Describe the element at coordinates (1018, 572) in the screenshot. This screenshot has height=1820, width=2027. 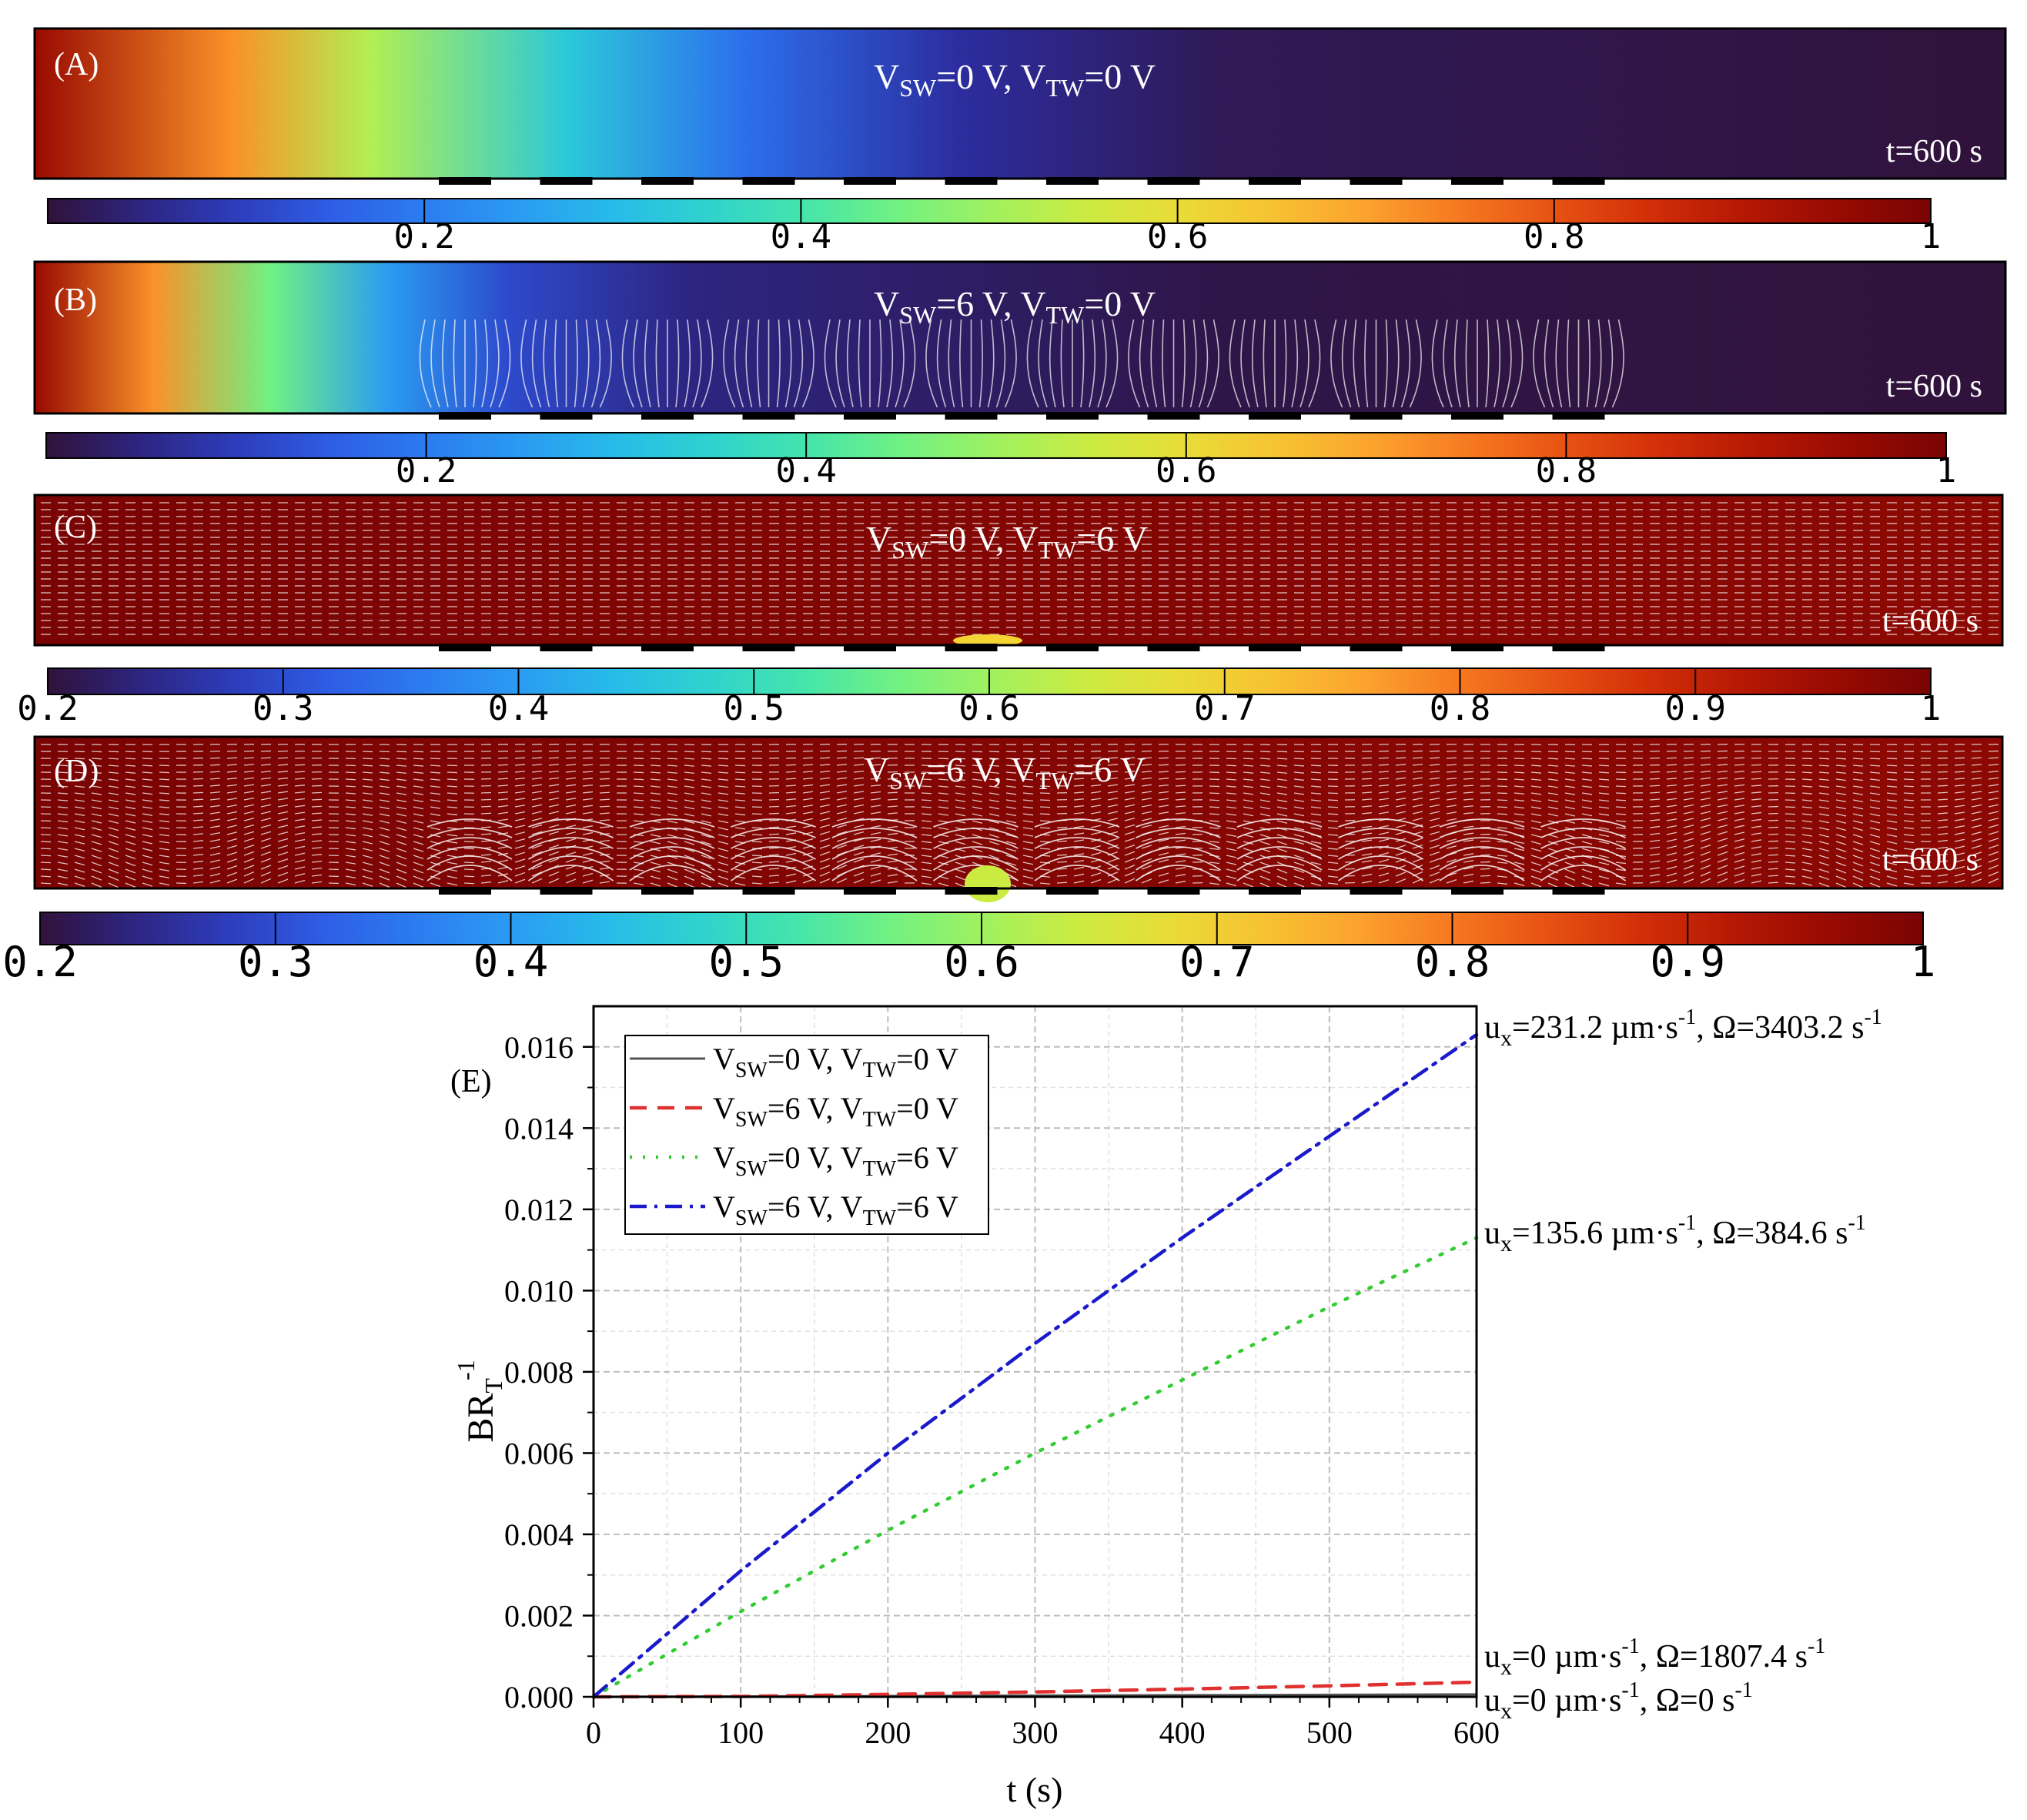
I see `panel-c: (C) VSW=0 V, VTW=6 V t=600 s` at that location.